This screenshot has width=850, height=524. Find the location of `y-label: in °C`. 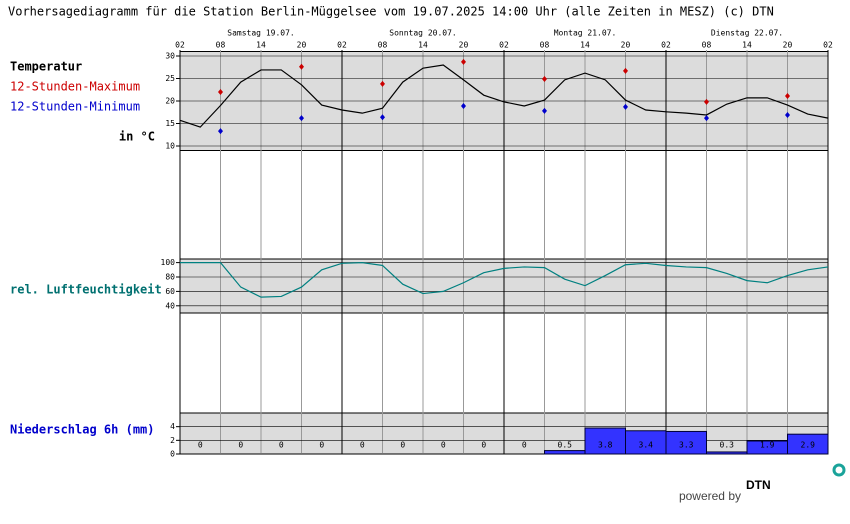

y-label: in °C is located at coordinates (137, 137).